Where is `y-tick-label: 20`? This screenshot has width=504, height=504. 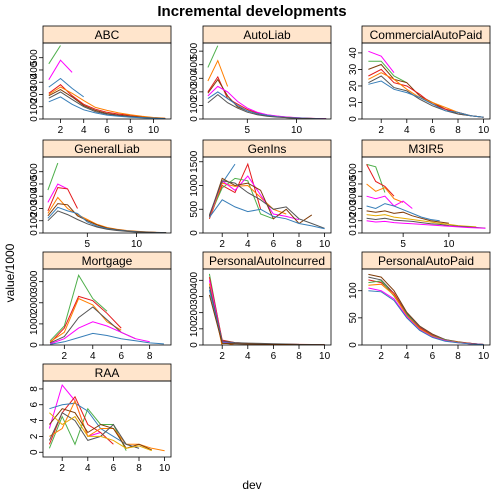 y-tick-label: 20 is located at coordinates (353, 86).